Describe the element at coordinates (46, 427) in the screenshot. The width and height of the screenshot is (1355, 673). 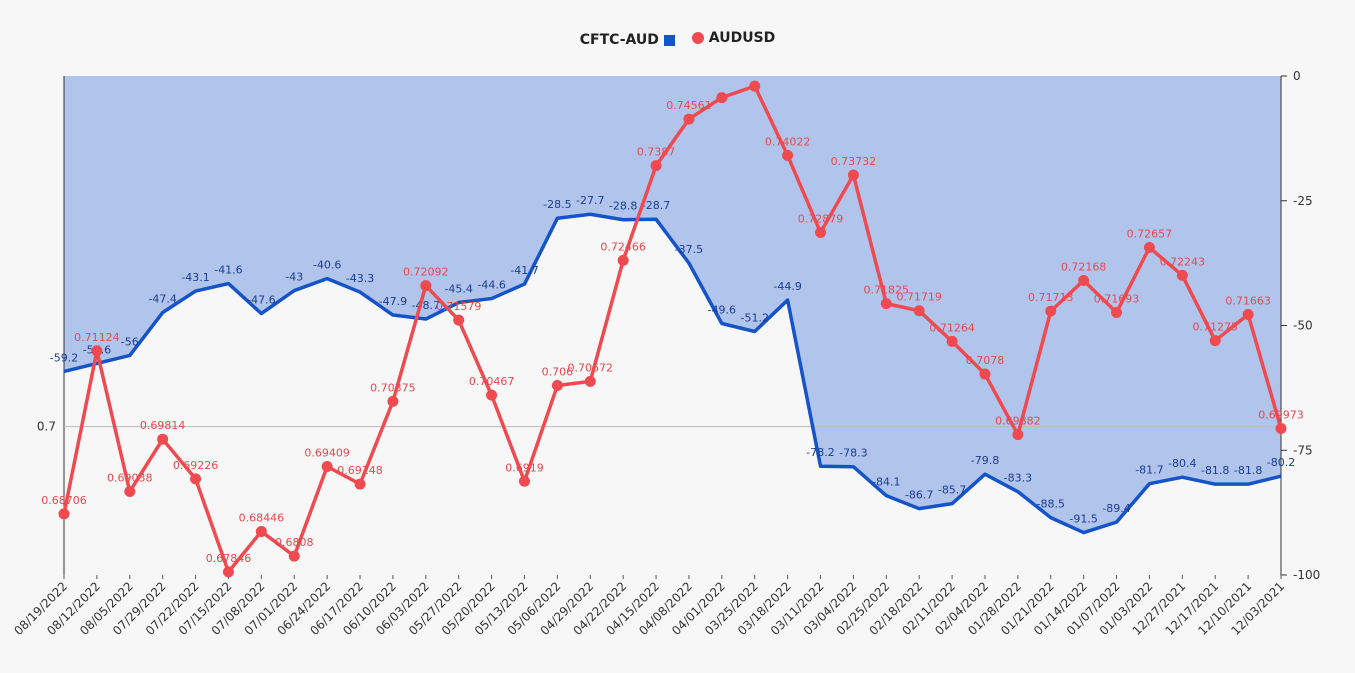
I see `left-tick-label: 0.7` at that location.